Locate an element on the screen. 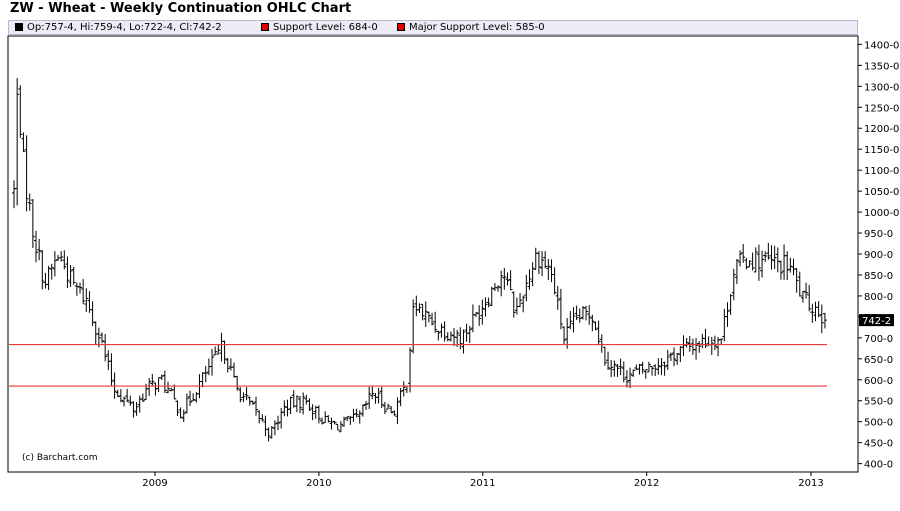 The image size is (900, 511). y-tick-label: 1250-0 is located at coordinates (881, 108).